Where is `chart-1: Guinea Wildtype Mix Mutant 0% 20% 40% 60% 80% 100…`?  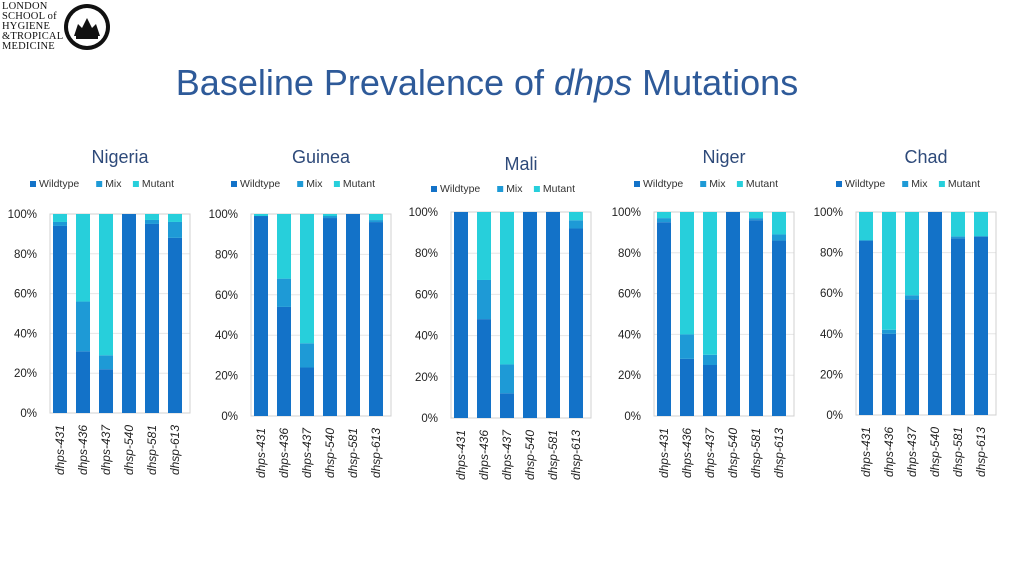
chart-1: Guinea Wildtype Mix Mutant 0% 20% 40% 60% 80% 100… is located at coordinates (300, 312).